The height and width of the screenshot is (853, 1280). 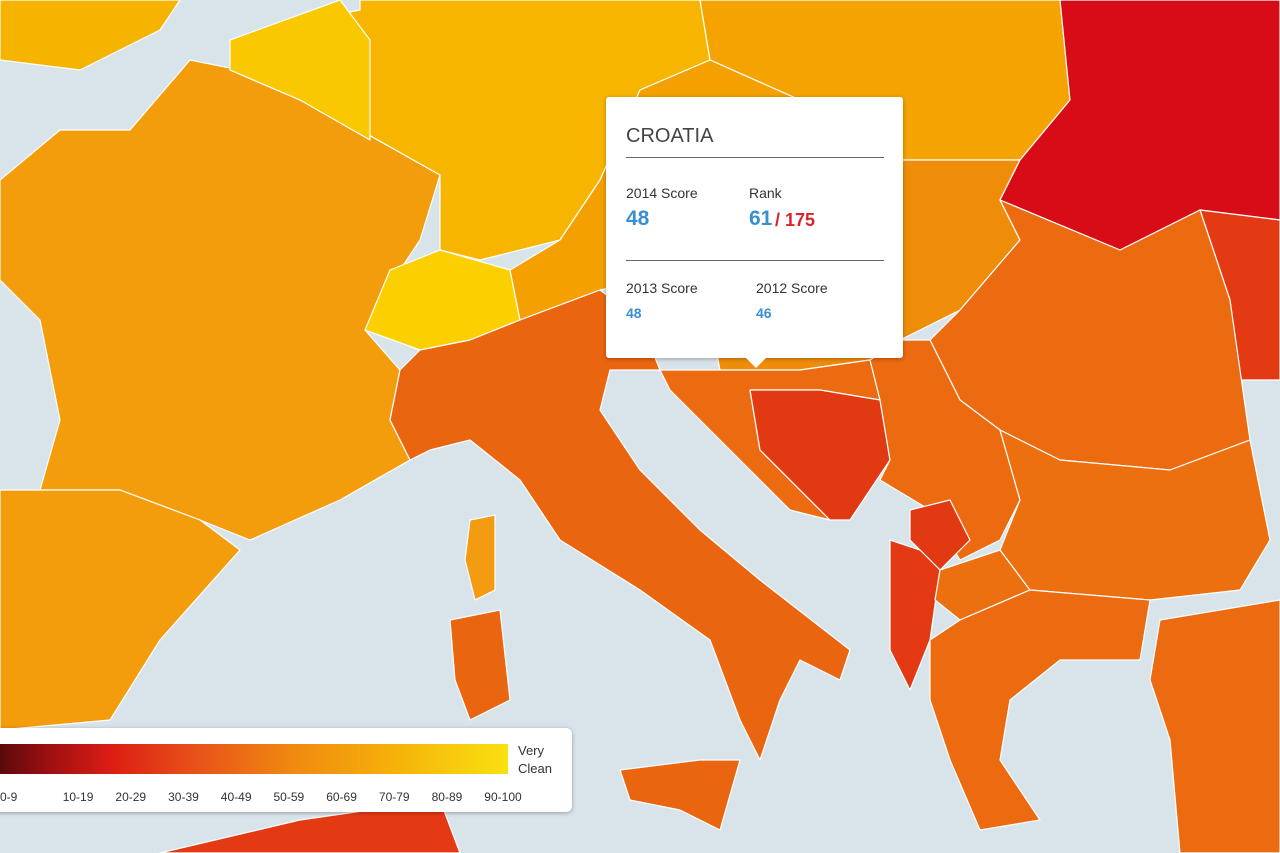 What do you see at coordinates (503, 797) in the screenshot?
I see `legend-range-label: 90-100` at bounding box center [503, 797].